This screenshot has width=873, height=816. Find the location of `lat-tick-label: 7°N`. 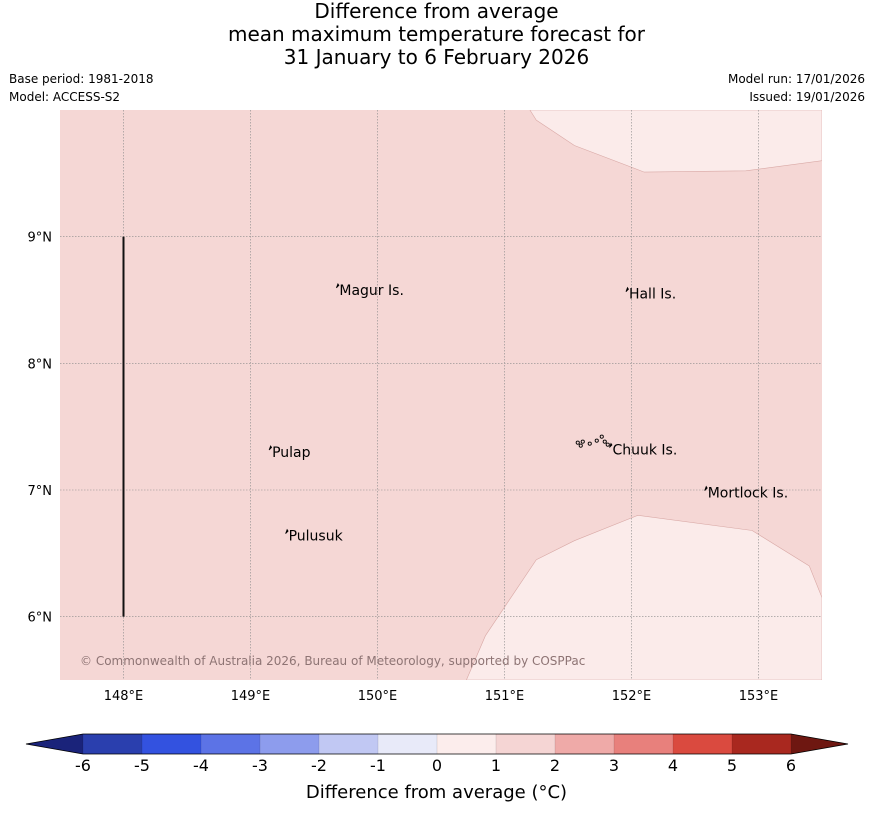

lat-tick-label: 7°N is located at coordinates (40, 491).